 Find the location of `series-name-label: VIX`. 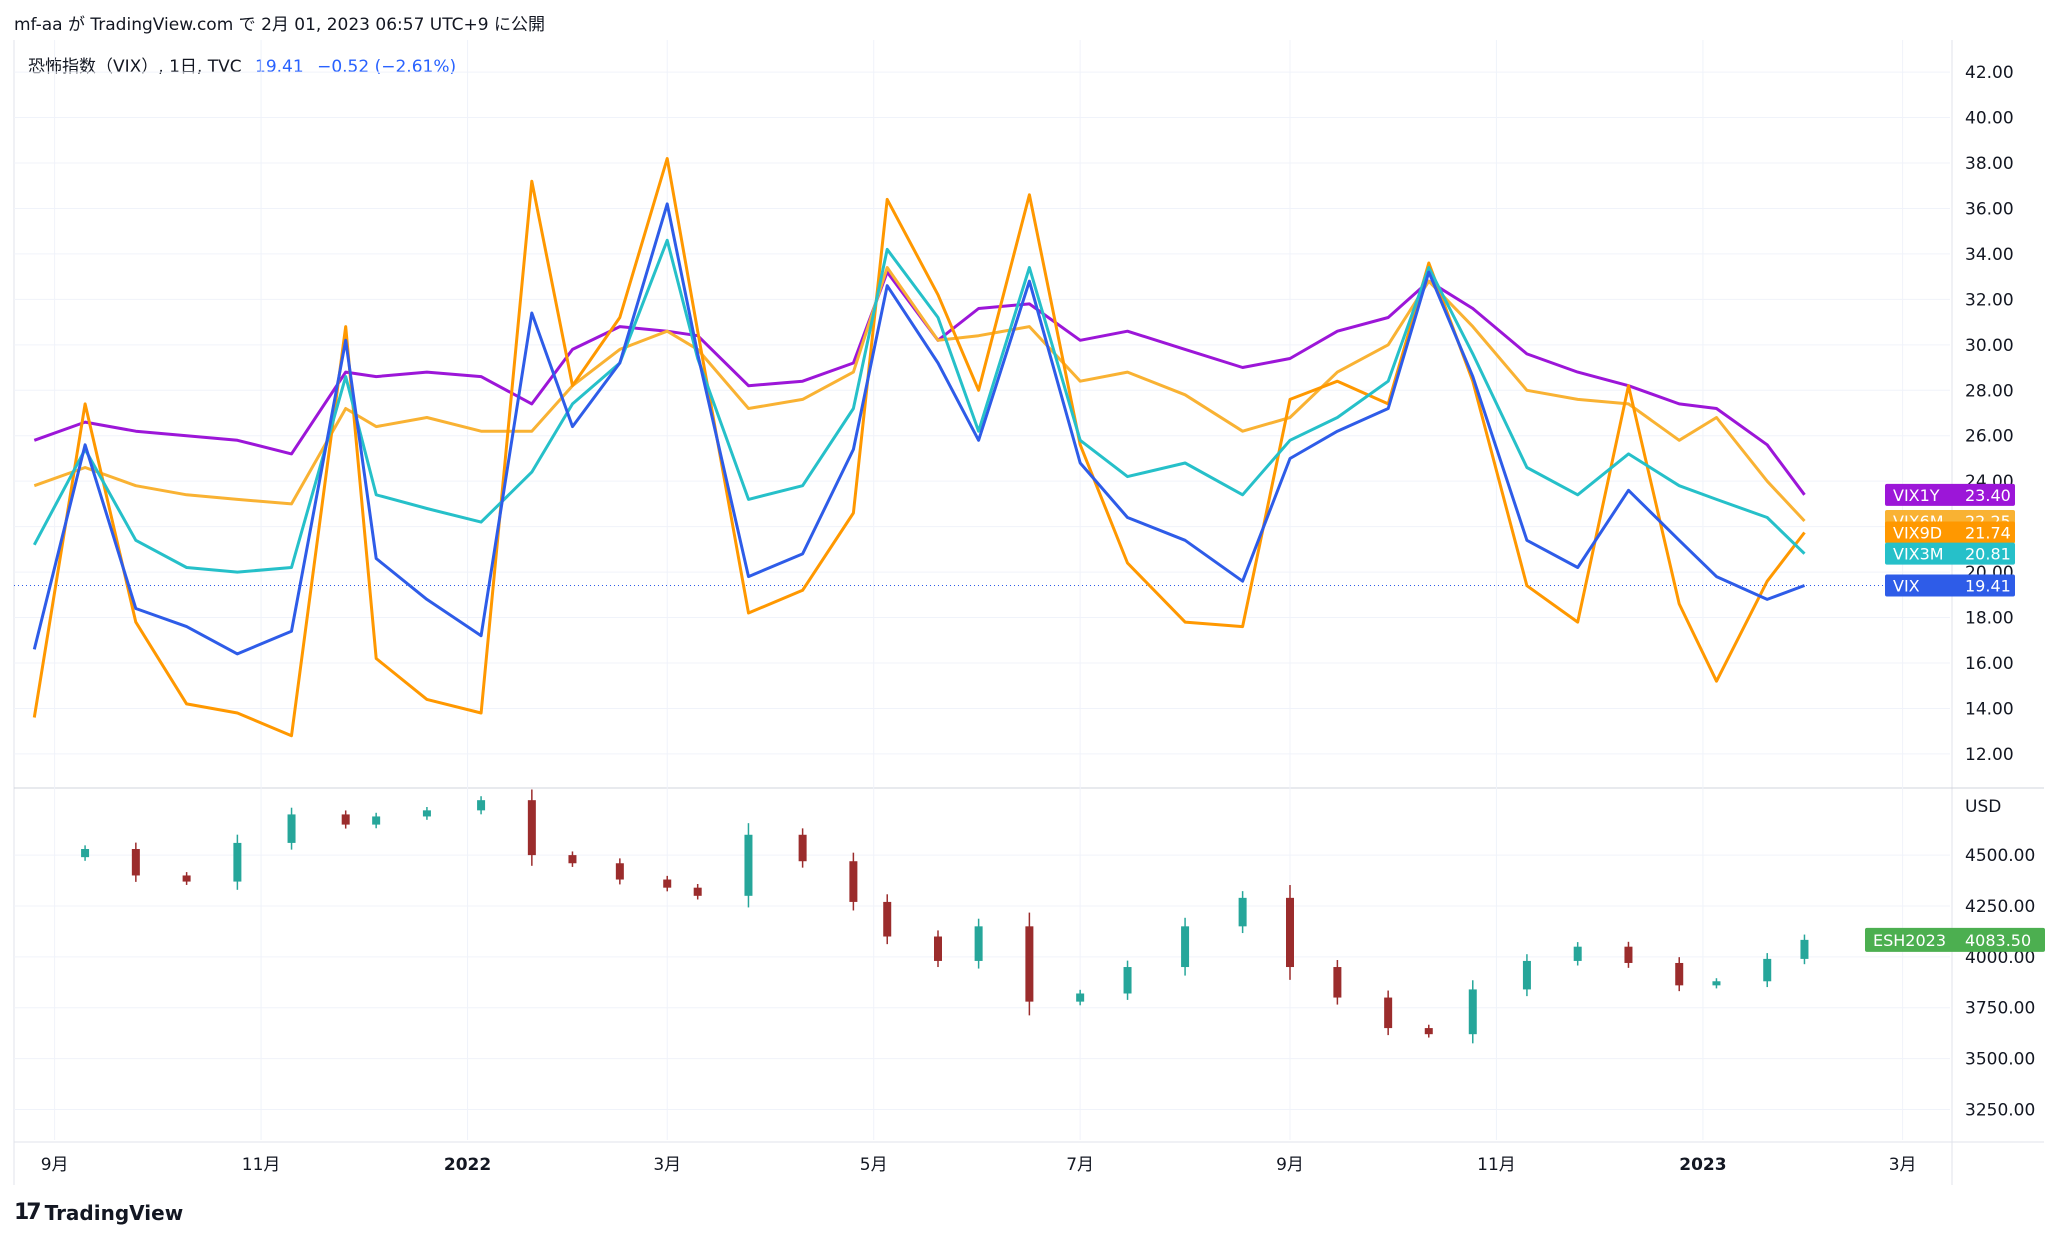

series-name-label: VIX is located at coordinates (1906, 586).